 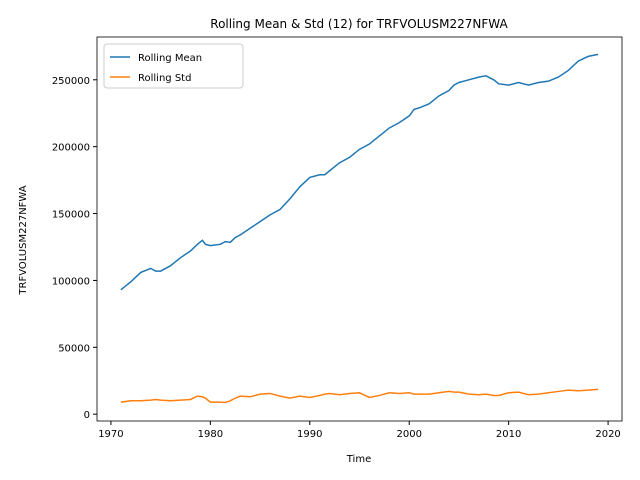 I want to click on x-tick-label: 1970, so click(x=110, y=434).